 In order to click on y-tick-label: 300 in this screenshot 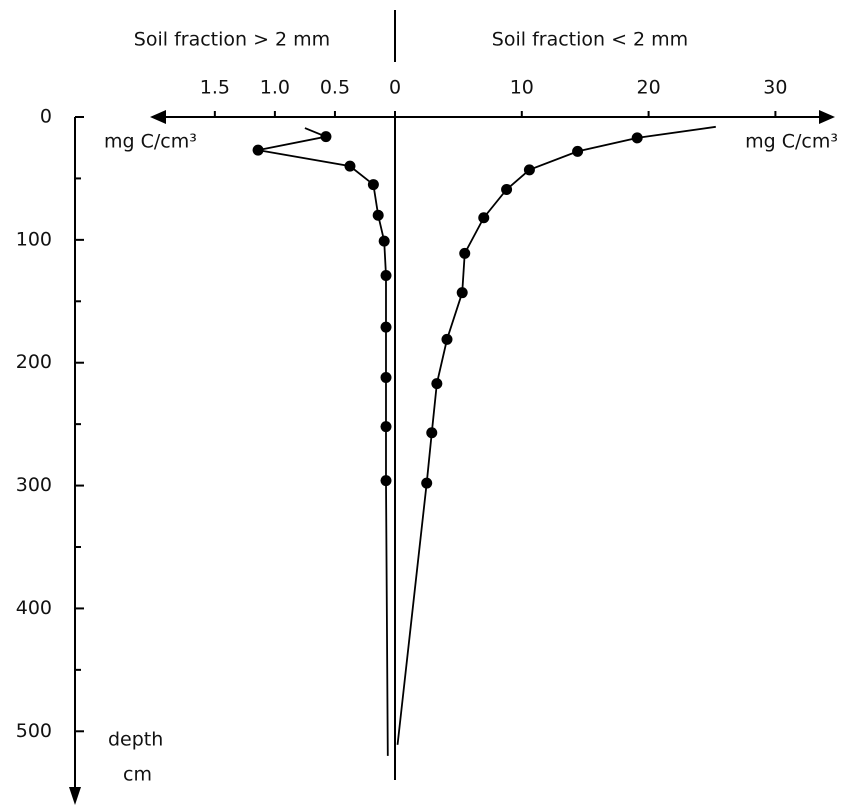, I will do `click(34, 485)`.